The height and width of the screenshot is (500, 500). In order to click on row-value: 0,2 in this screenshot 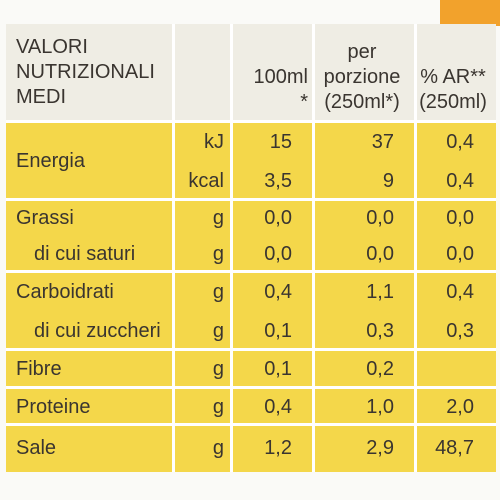, I will do `click(380, 369)`.